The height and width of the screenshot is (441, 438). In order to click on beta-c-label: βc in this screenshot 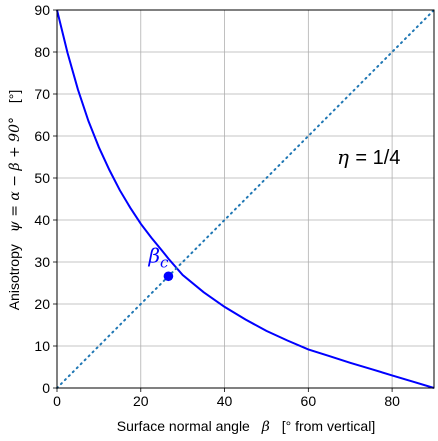, I will do `click(158, 257)`.